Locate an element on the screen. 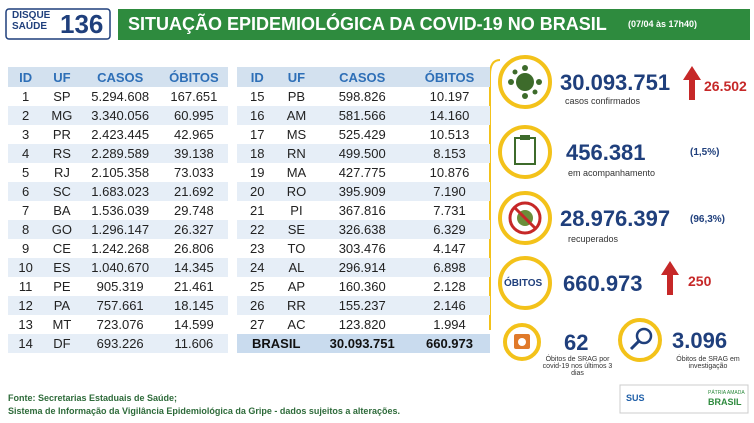 The height and width of the screenshot is (423, 754). cell: 27 is located at coordinates (257, 324).